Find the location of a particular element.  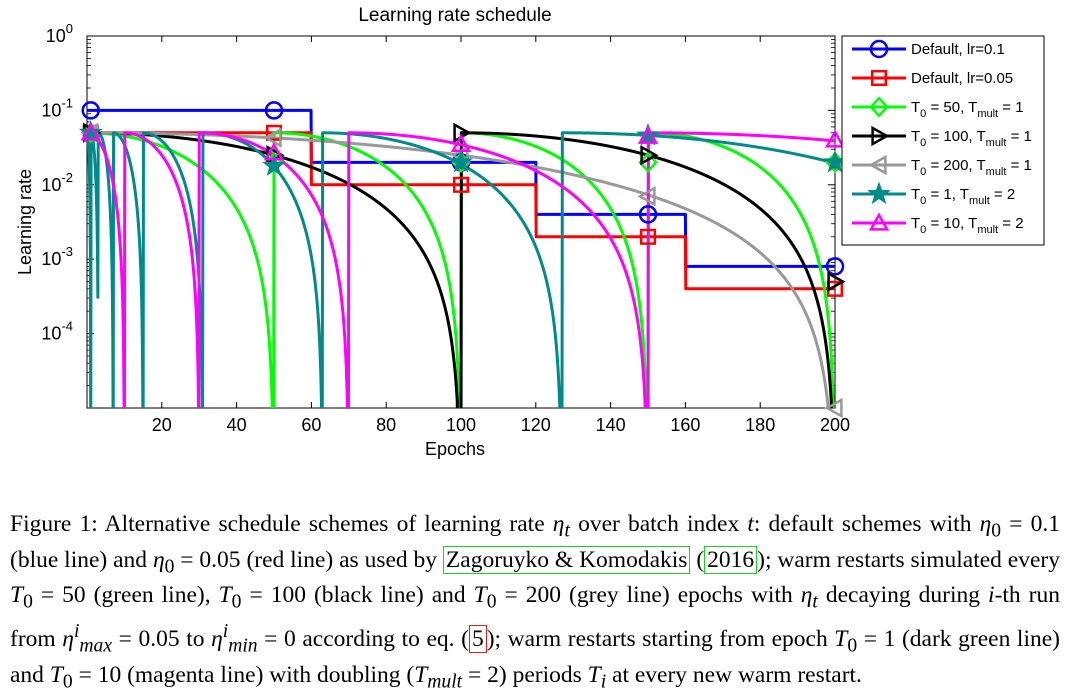

y-tick-label: 10⁻² is located at coordinates (57, 182).